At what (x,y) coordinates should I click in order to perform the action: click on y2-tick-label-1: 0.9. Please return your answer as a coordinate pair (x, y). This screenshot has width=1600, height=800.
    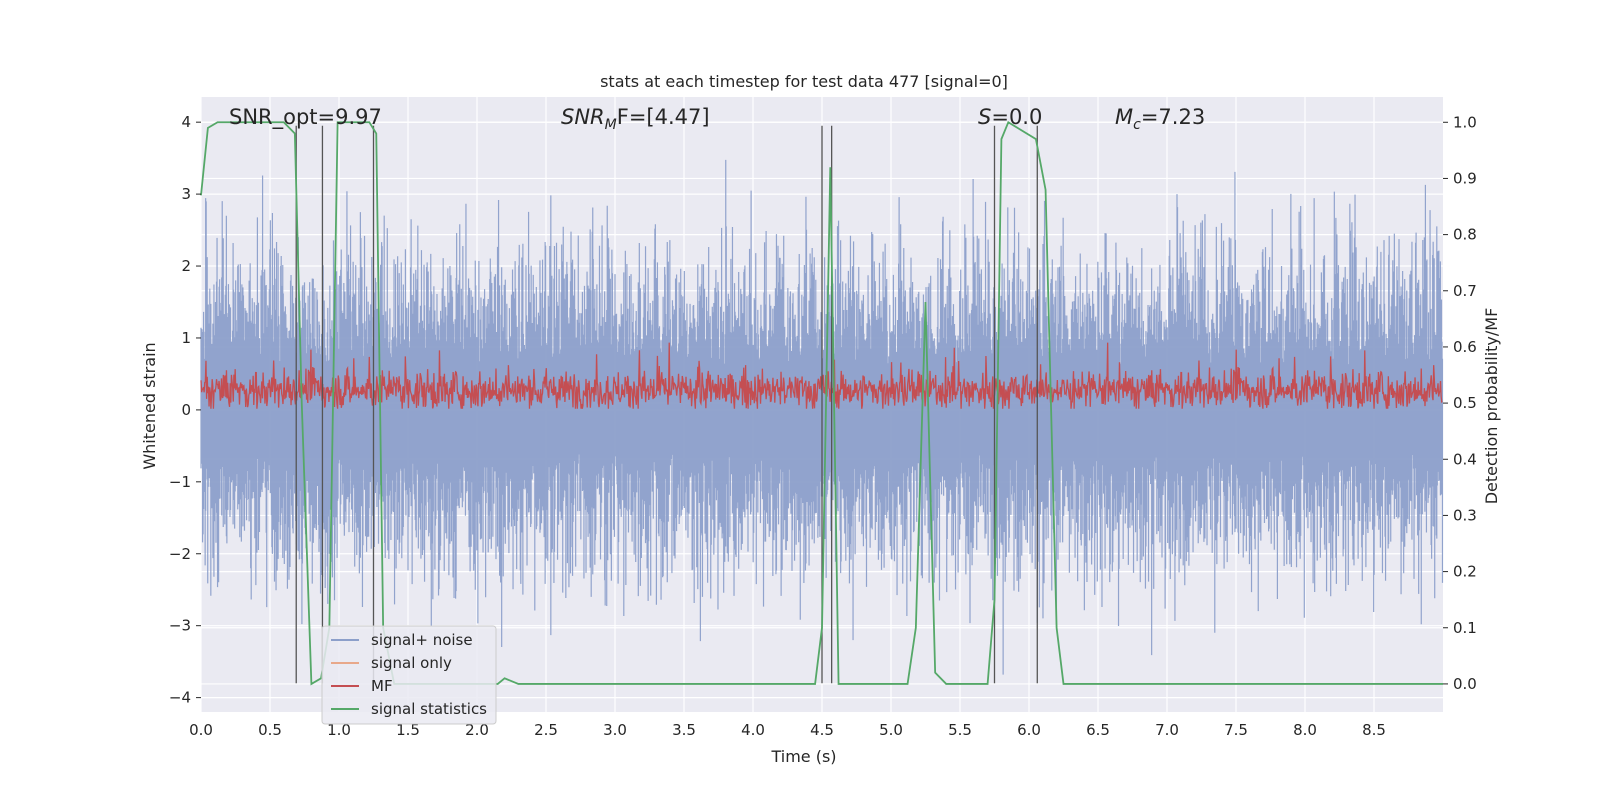
    Looking at the image, I should click on (1465, 178).